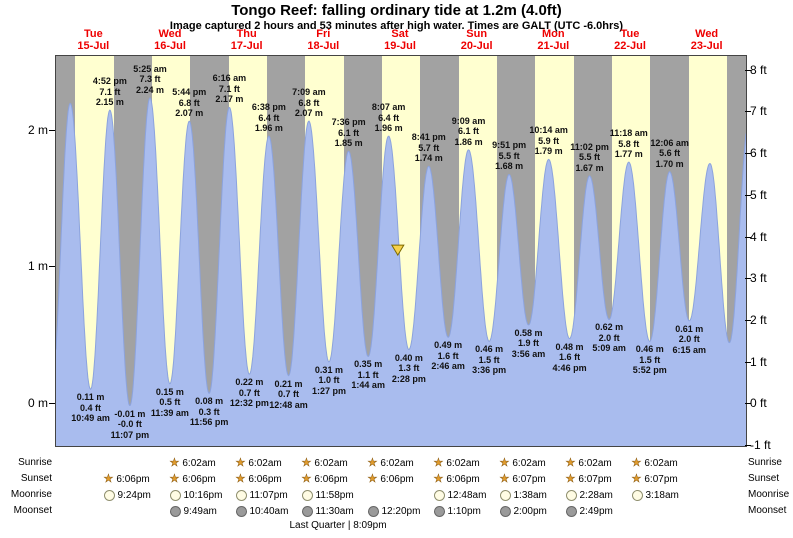 This screenshot has height=538, width=793. I want to click on day-label-line: Wed, so click(707, 34).